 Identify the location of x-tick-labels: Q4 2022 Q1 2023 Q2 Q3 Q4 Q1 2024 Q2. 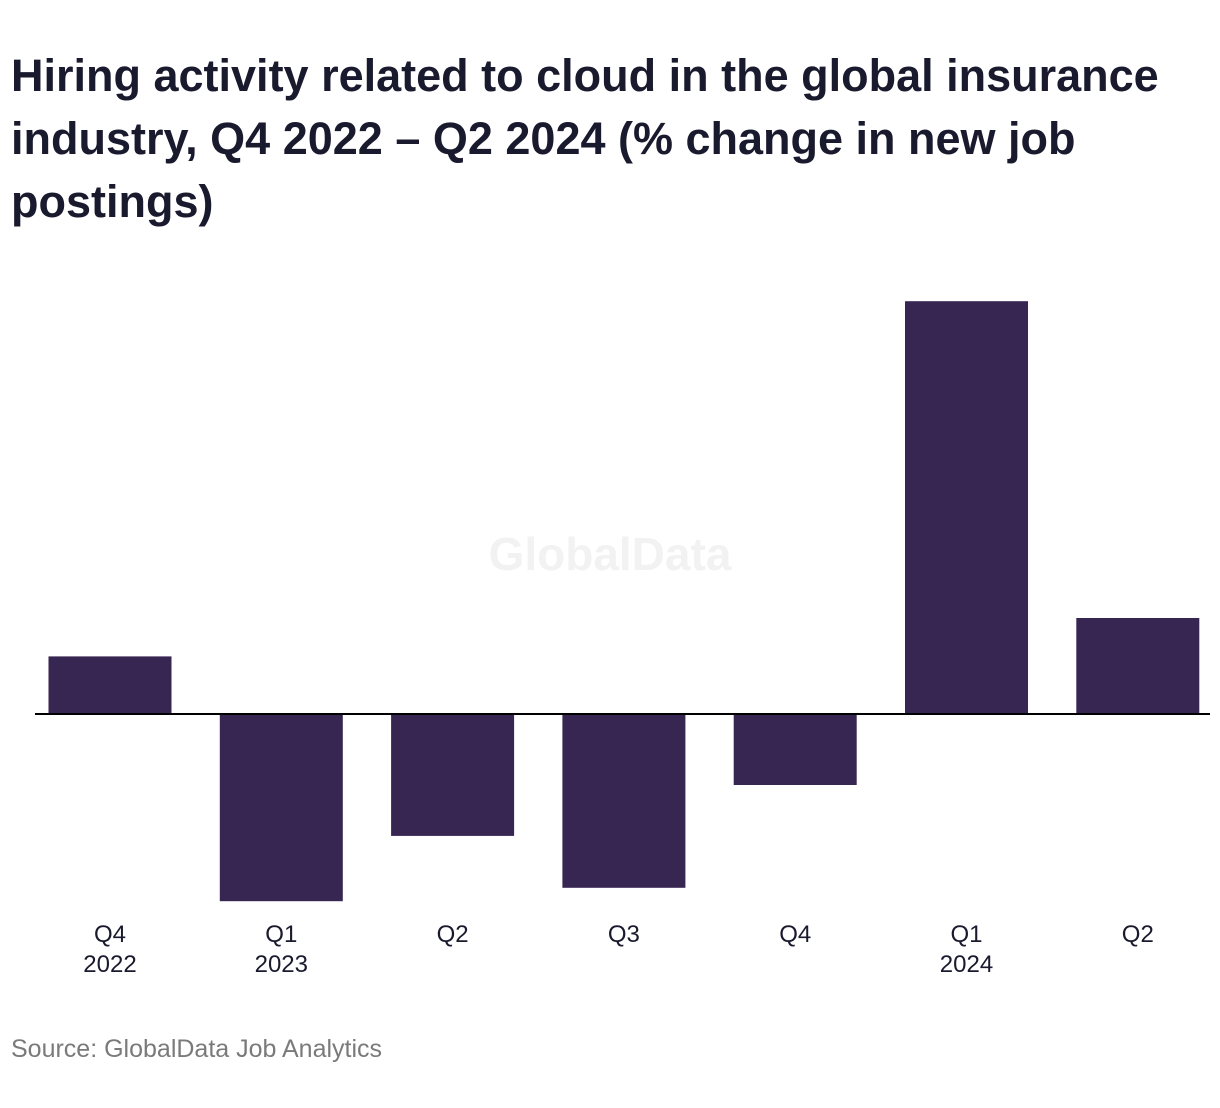
(618, 949).